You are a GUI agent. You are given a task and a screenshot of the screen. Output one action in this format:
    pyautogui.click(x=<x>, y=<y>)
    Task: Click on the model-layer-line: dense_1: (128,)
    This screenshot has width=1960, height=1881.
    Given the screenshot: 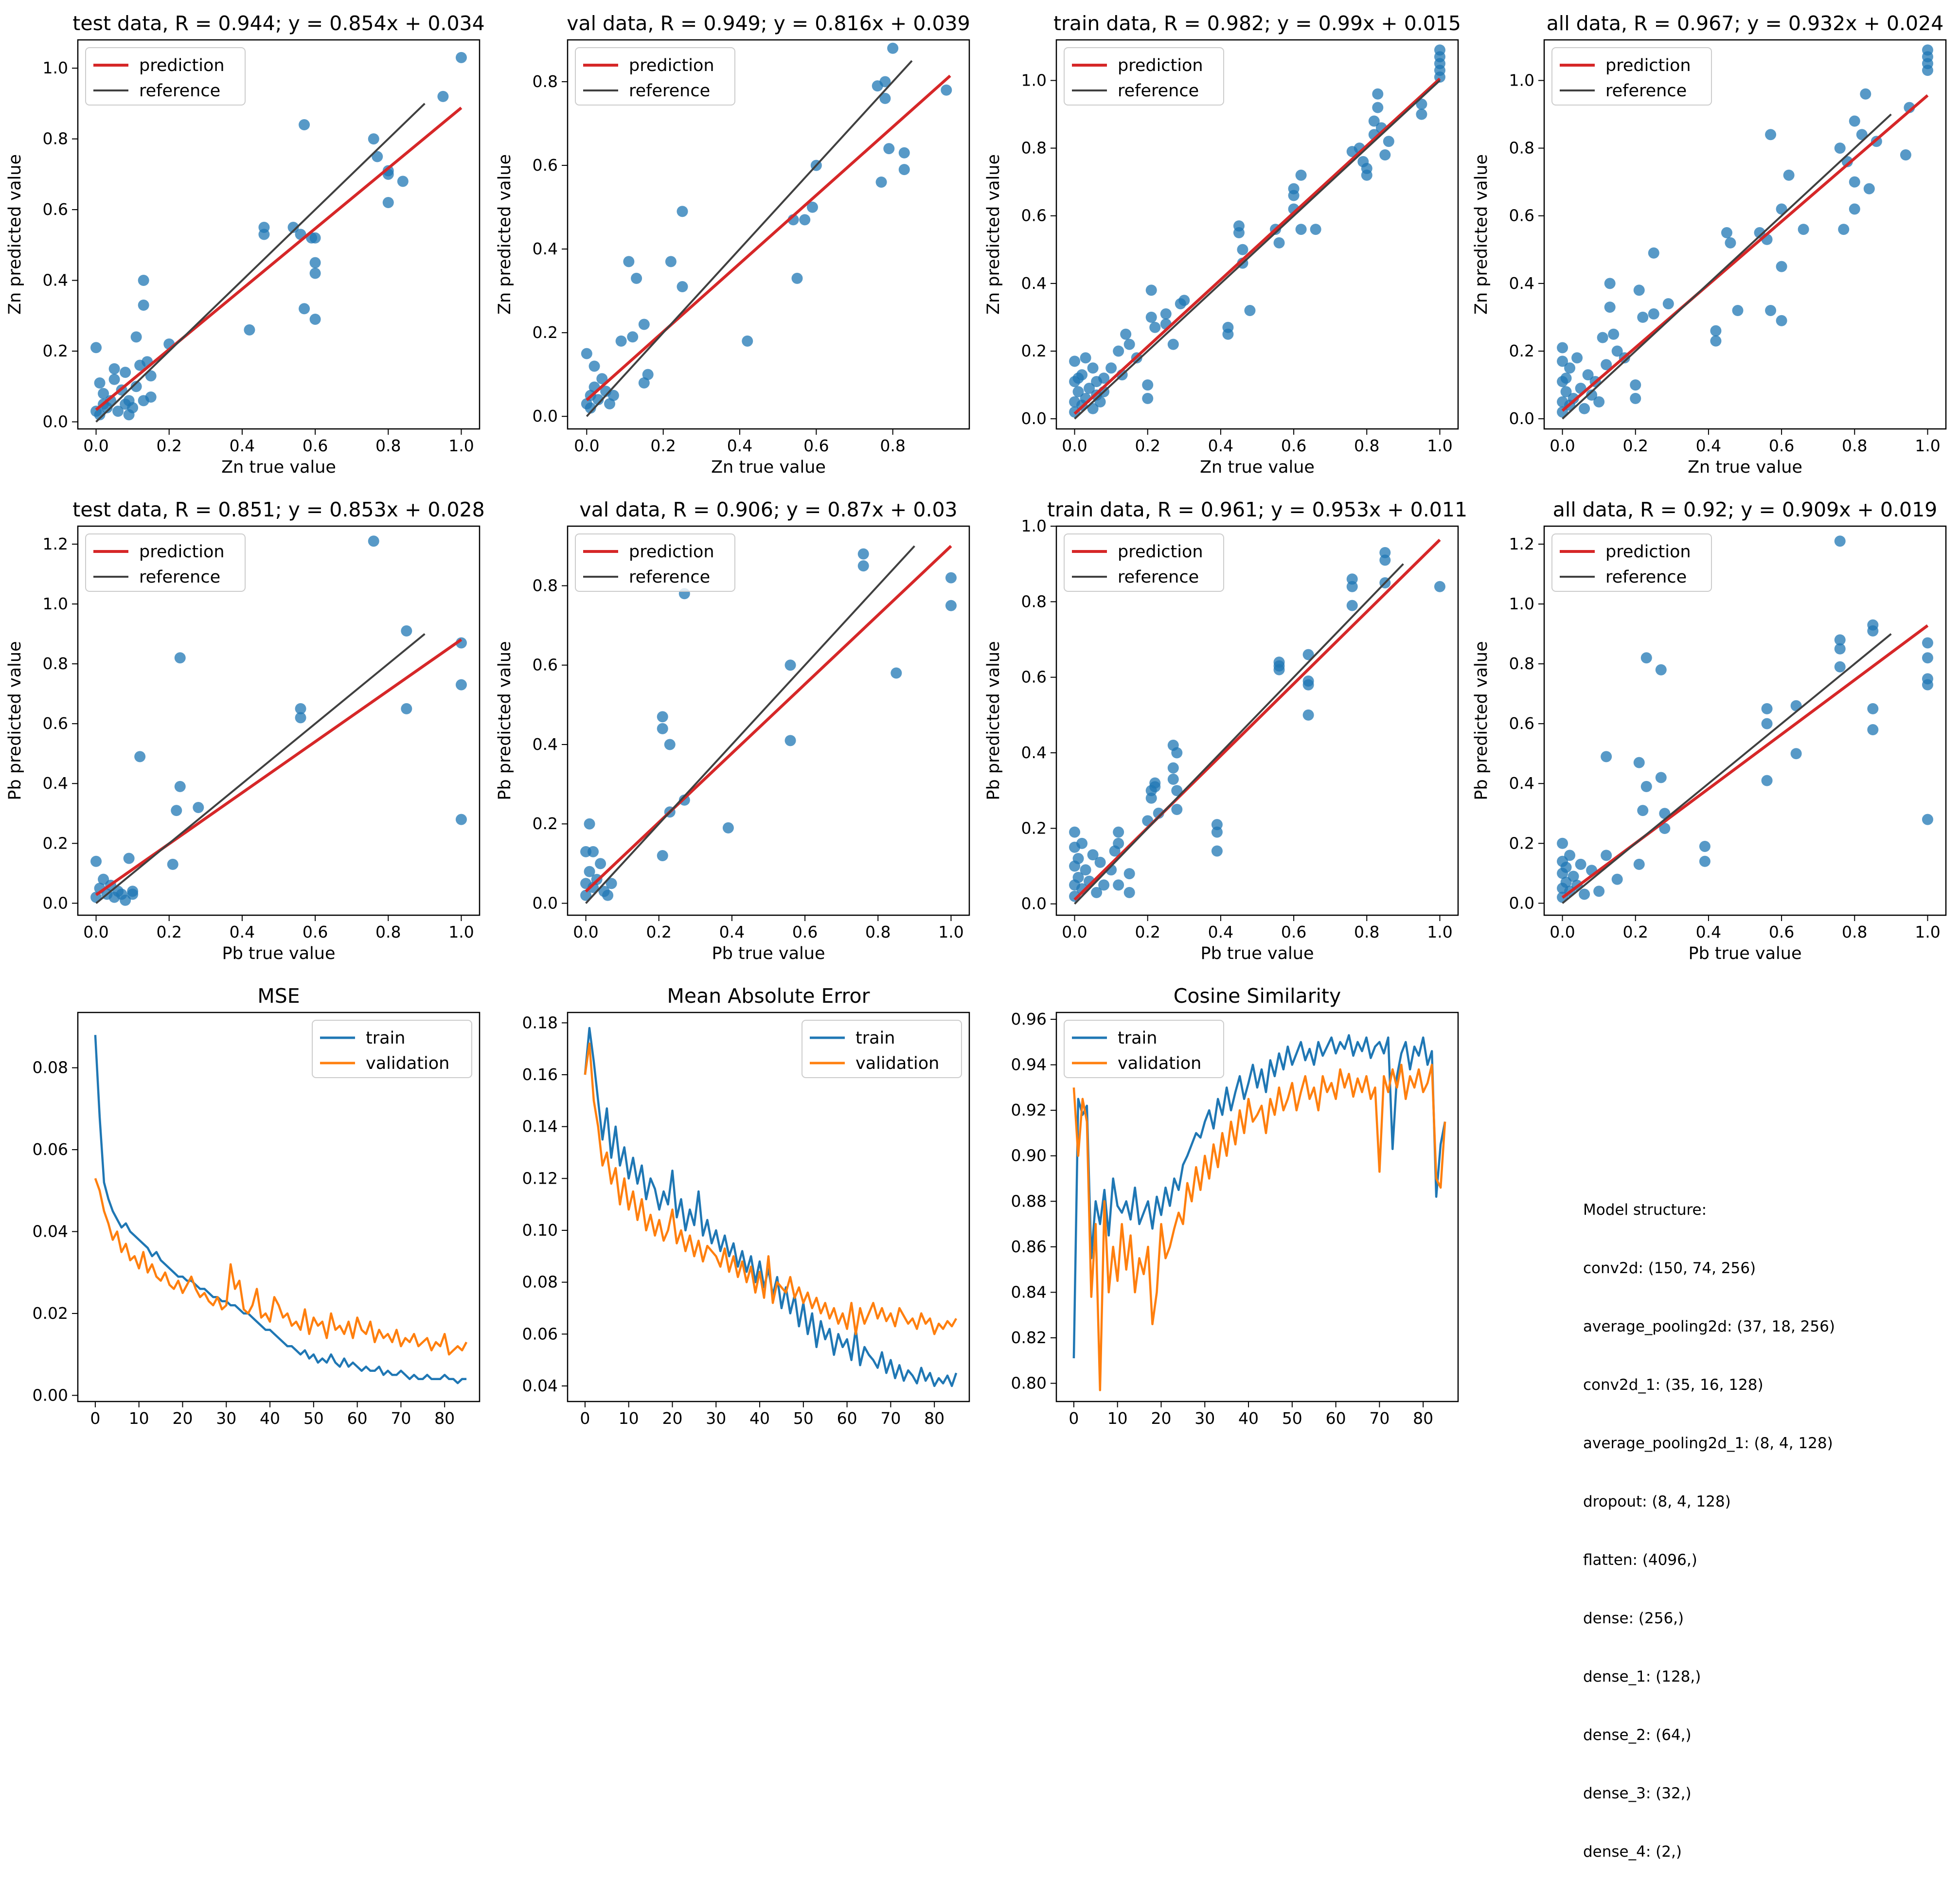 What is the action you would take?
    pyautogui.click(x=1642, y=1677)
    